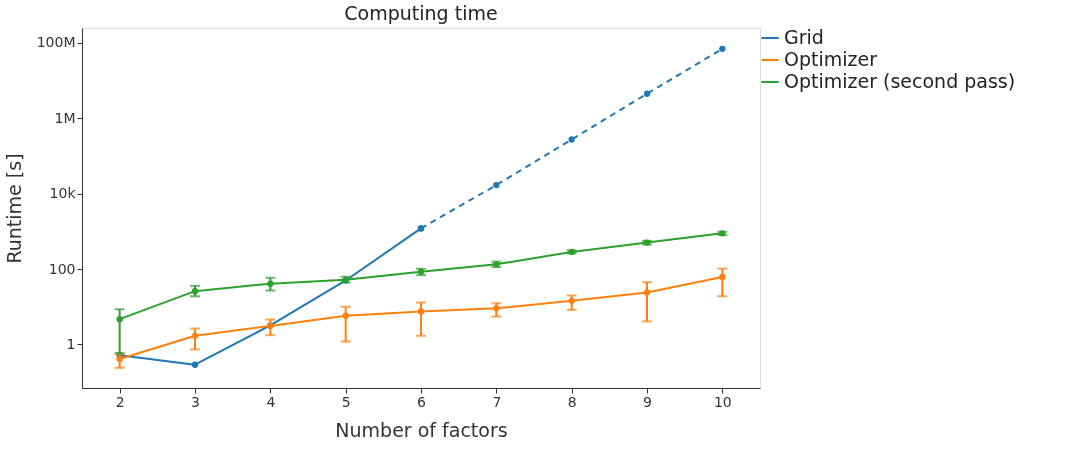  Describe the element at coordinates (422, 401) in the screenshot. I see `x-tick-label: 6` at that location.